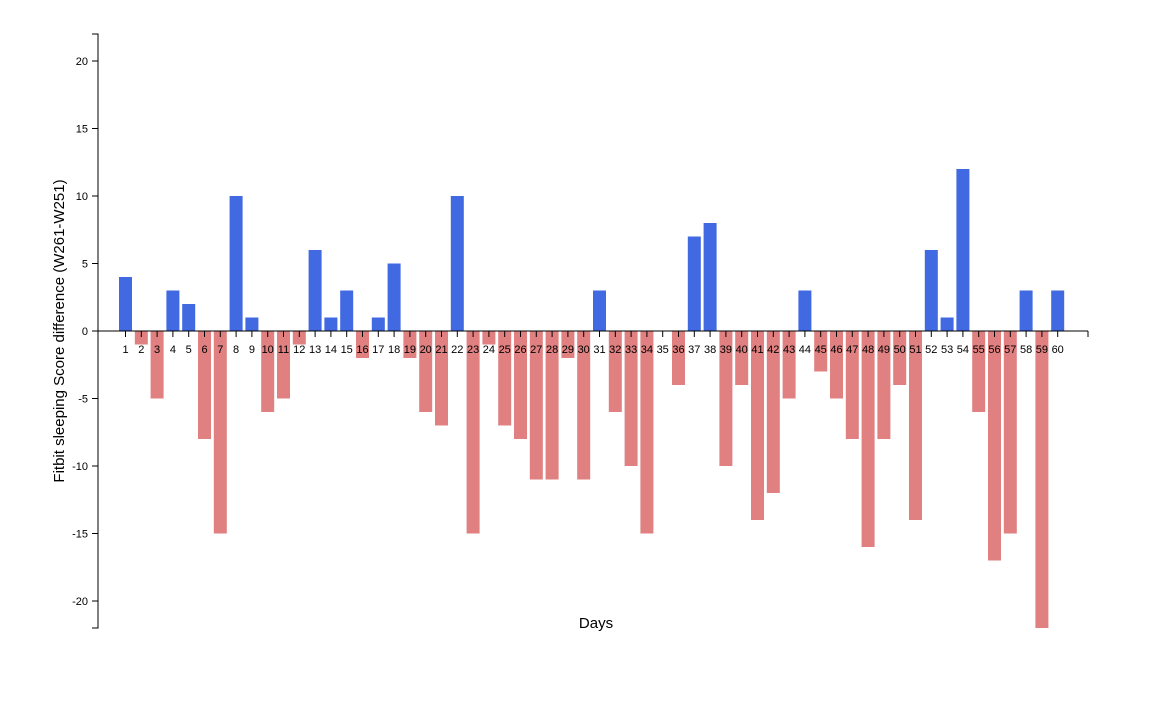 This screenshot has height=720, width=1152. What do you see at coordinates (994, 350) in the screenshot?
I see `x-tick-label: 56` at bounding box center [994, 350].